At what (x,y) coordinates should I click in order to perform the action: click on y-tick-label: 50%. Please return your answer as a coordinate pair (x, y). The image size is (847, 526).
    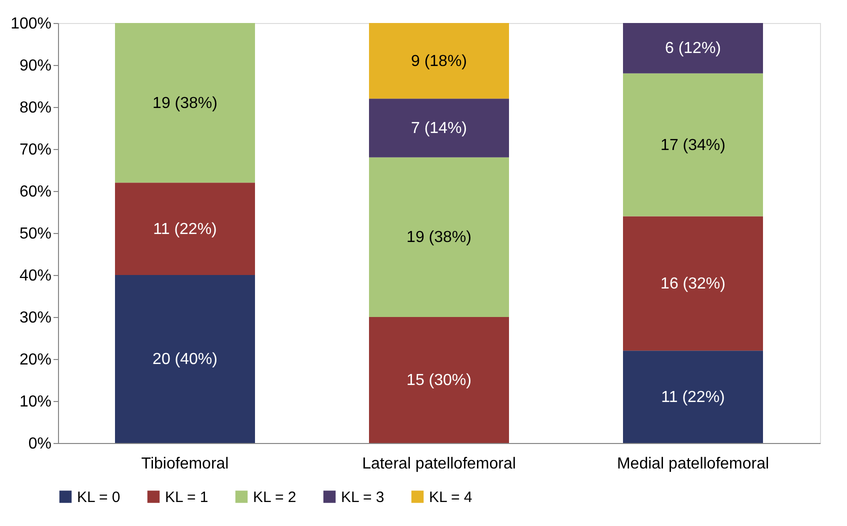
    Looking at the image, I should click on (35, 234).